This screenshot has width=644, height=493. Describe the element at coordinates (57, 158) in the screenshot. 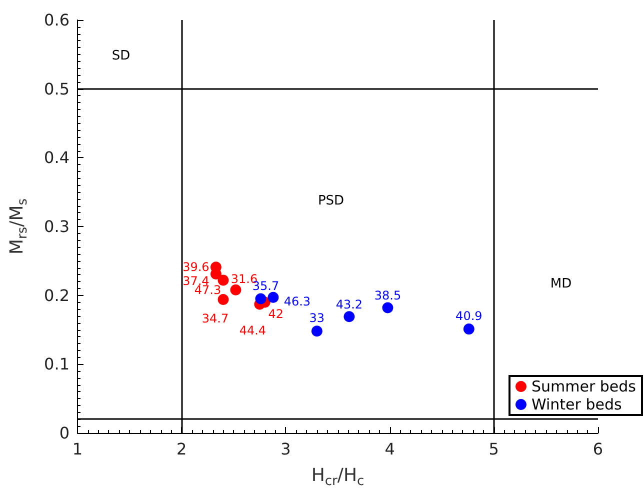

I see `y-tick-label: 0.4` at that location.